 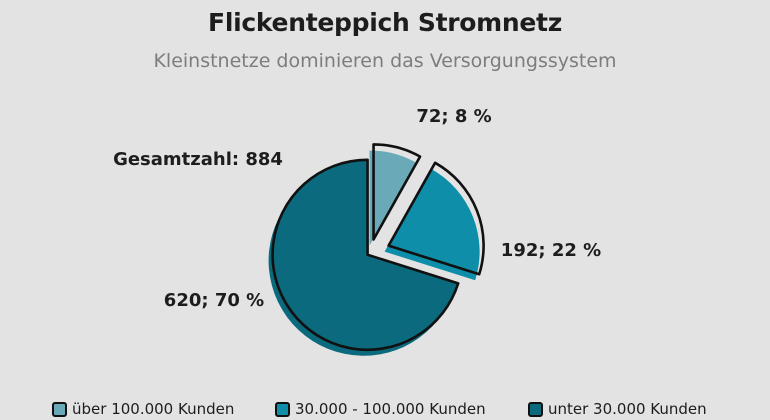 I want to click on pie-slice-large, so click(x=397, y=192).